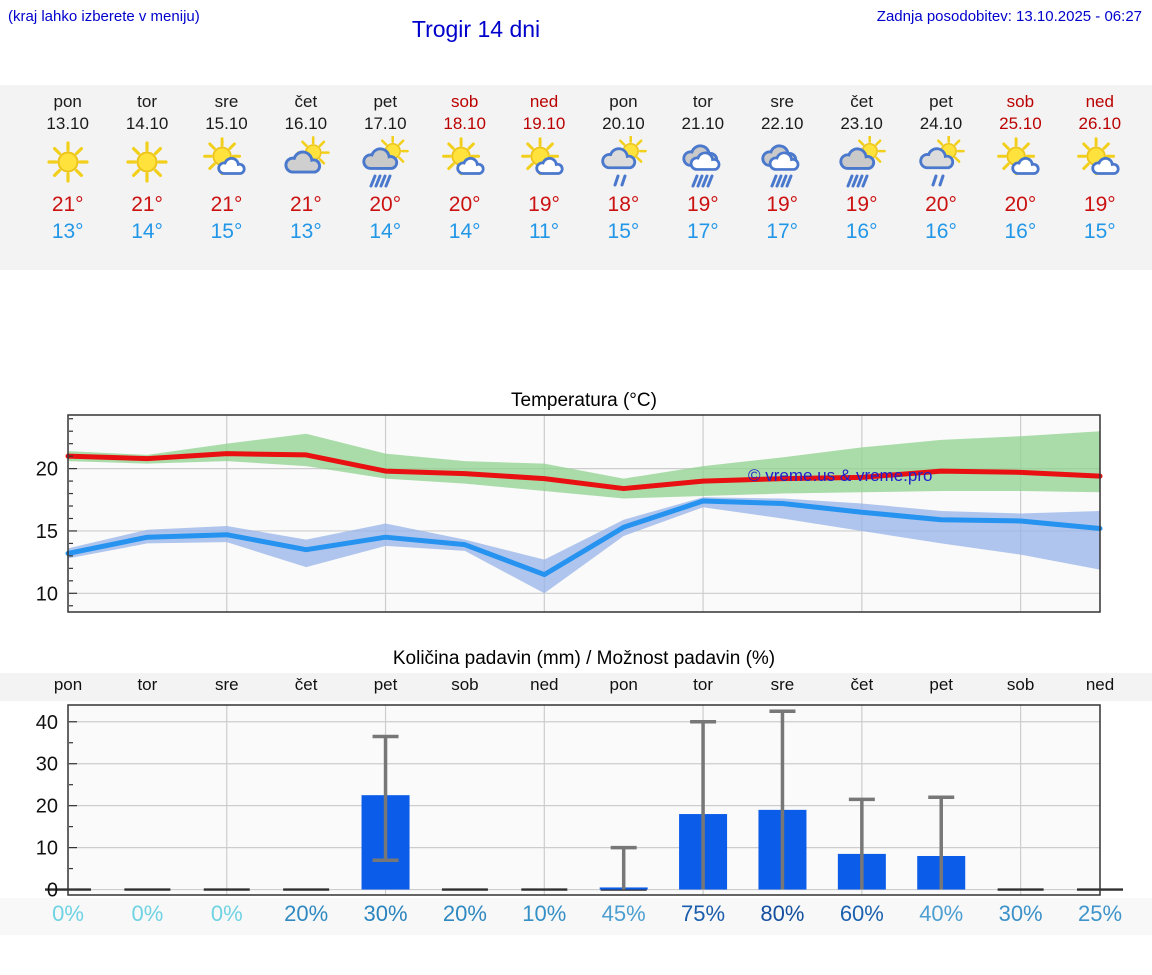  Describe the element at coordinates (47, 532) in the screenshot. I see `temp-y-tick-label: 15` at that location.